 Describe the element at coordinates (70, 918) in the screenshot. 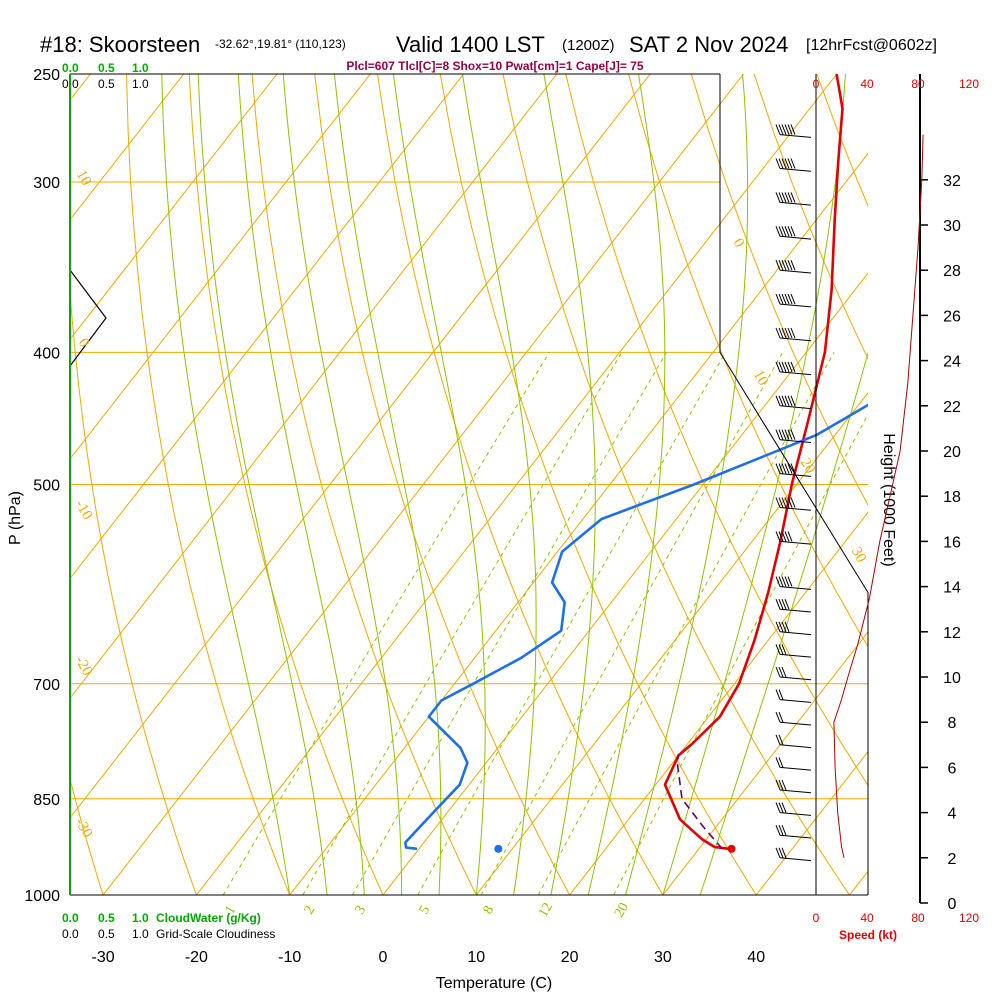

I see `cloud-water-bottom-tick: 0.0` at that location.